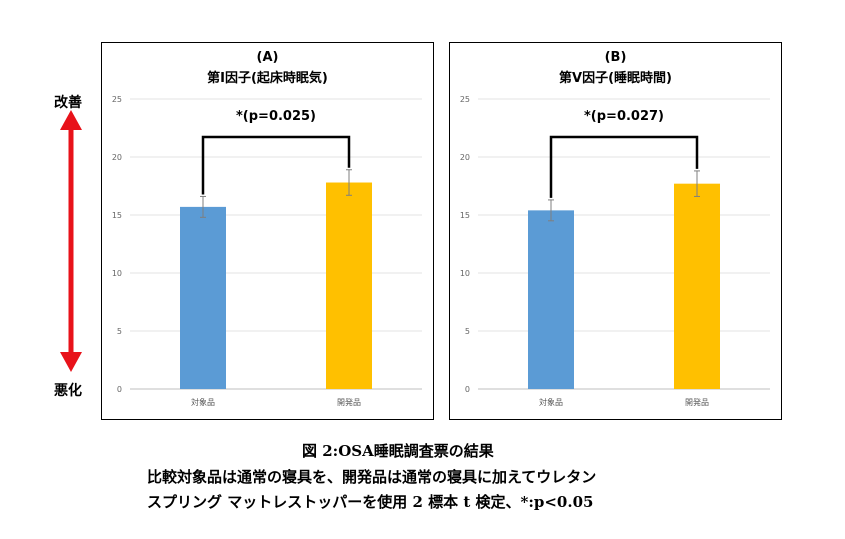 The image size is (845, 539). Describe the element at coordinates (398, 451) in the screenshot. I see `figure-caption-title: 図 2:OSA睡眠調査票の結果` at that location.